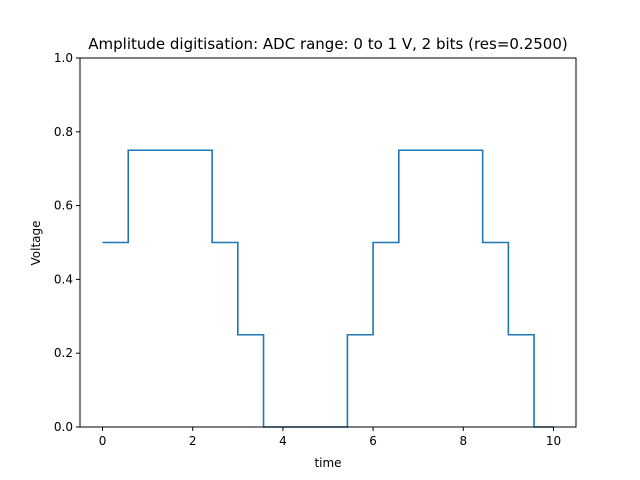 The height and width of the screenshot is (480, 640). Describe the element at coordinates (36, 242) in the screenshot. I see `y-axis-label: Voltage` at that location.